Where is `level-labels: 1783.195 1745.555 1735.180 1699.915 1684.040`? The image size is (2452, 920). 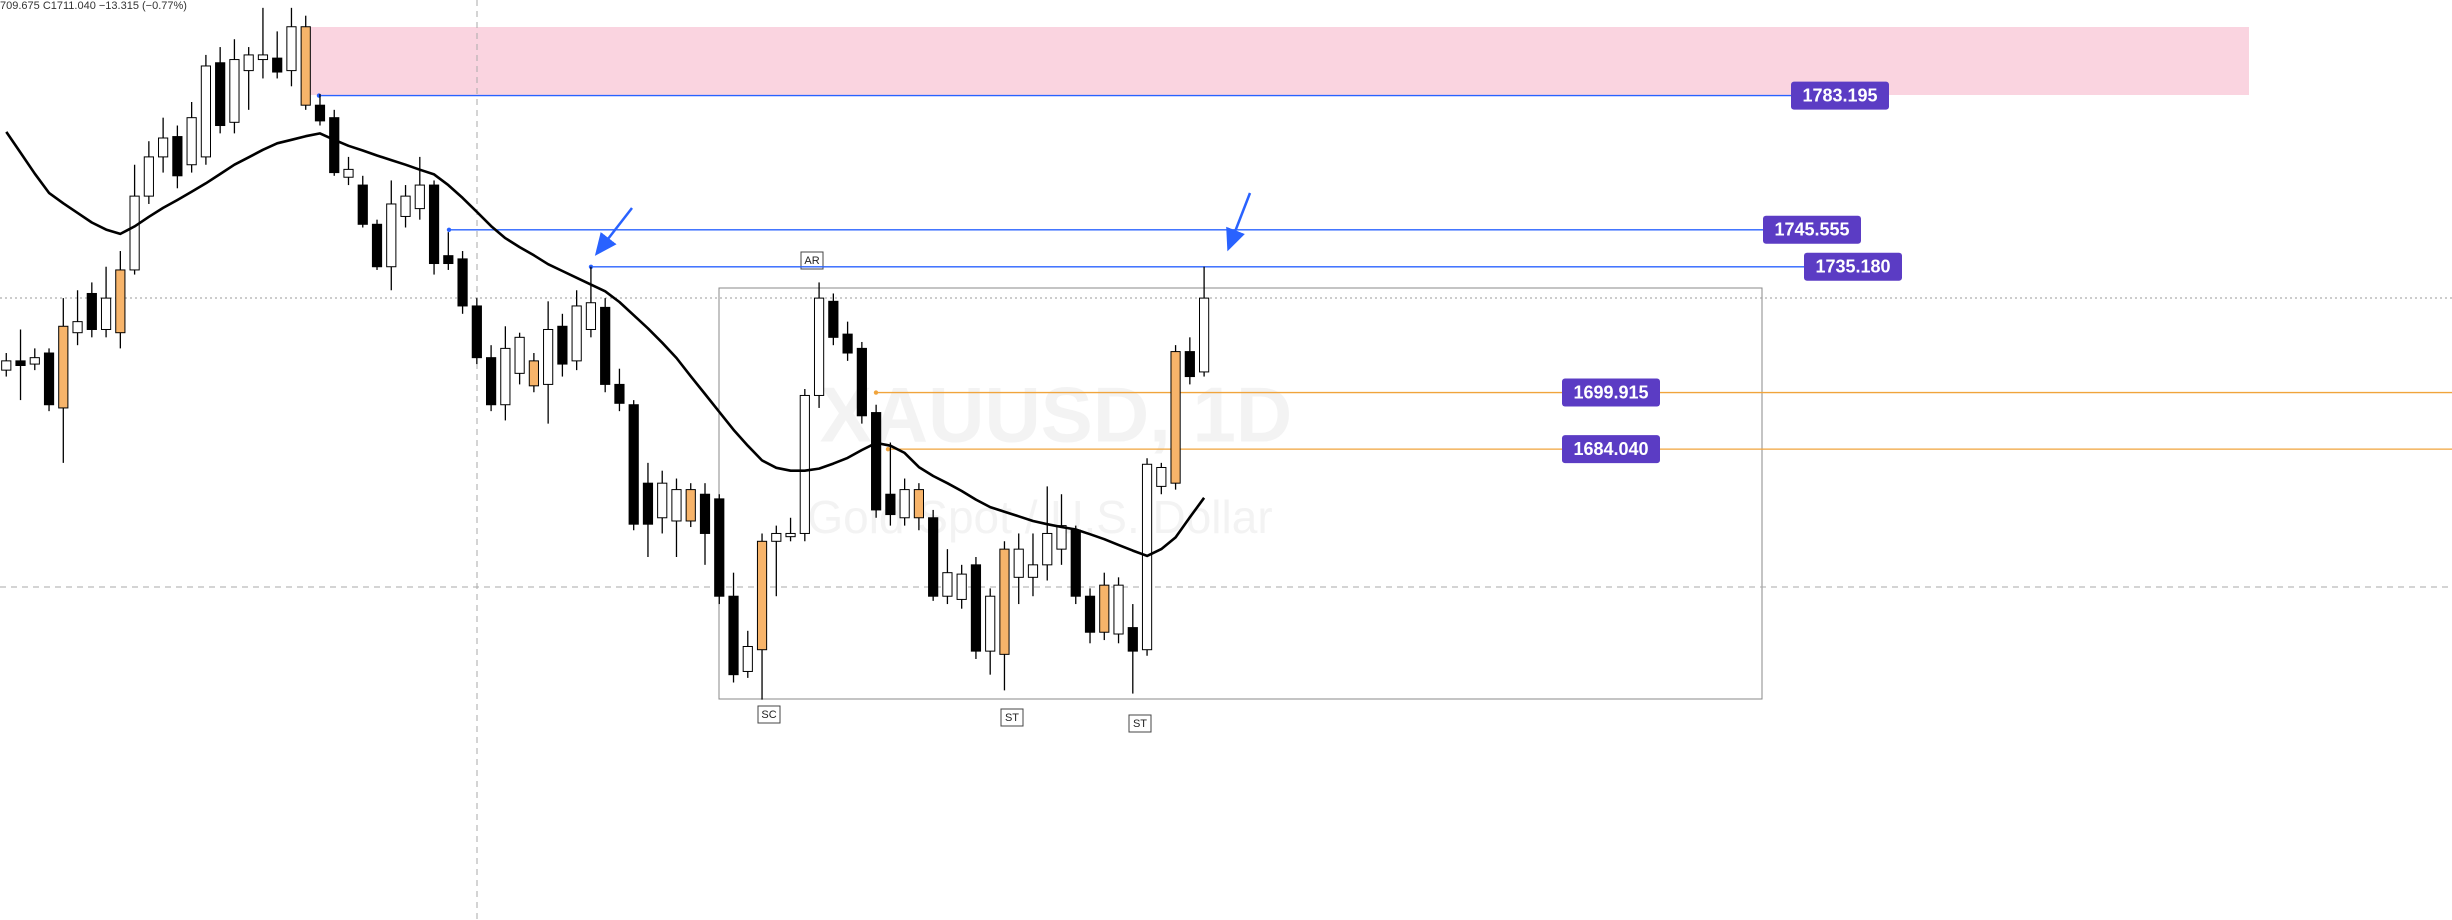 level-labels: 1783.195 1745.555 1735.180 1699.915 1684.040 is located at coordinates (1732, 272).